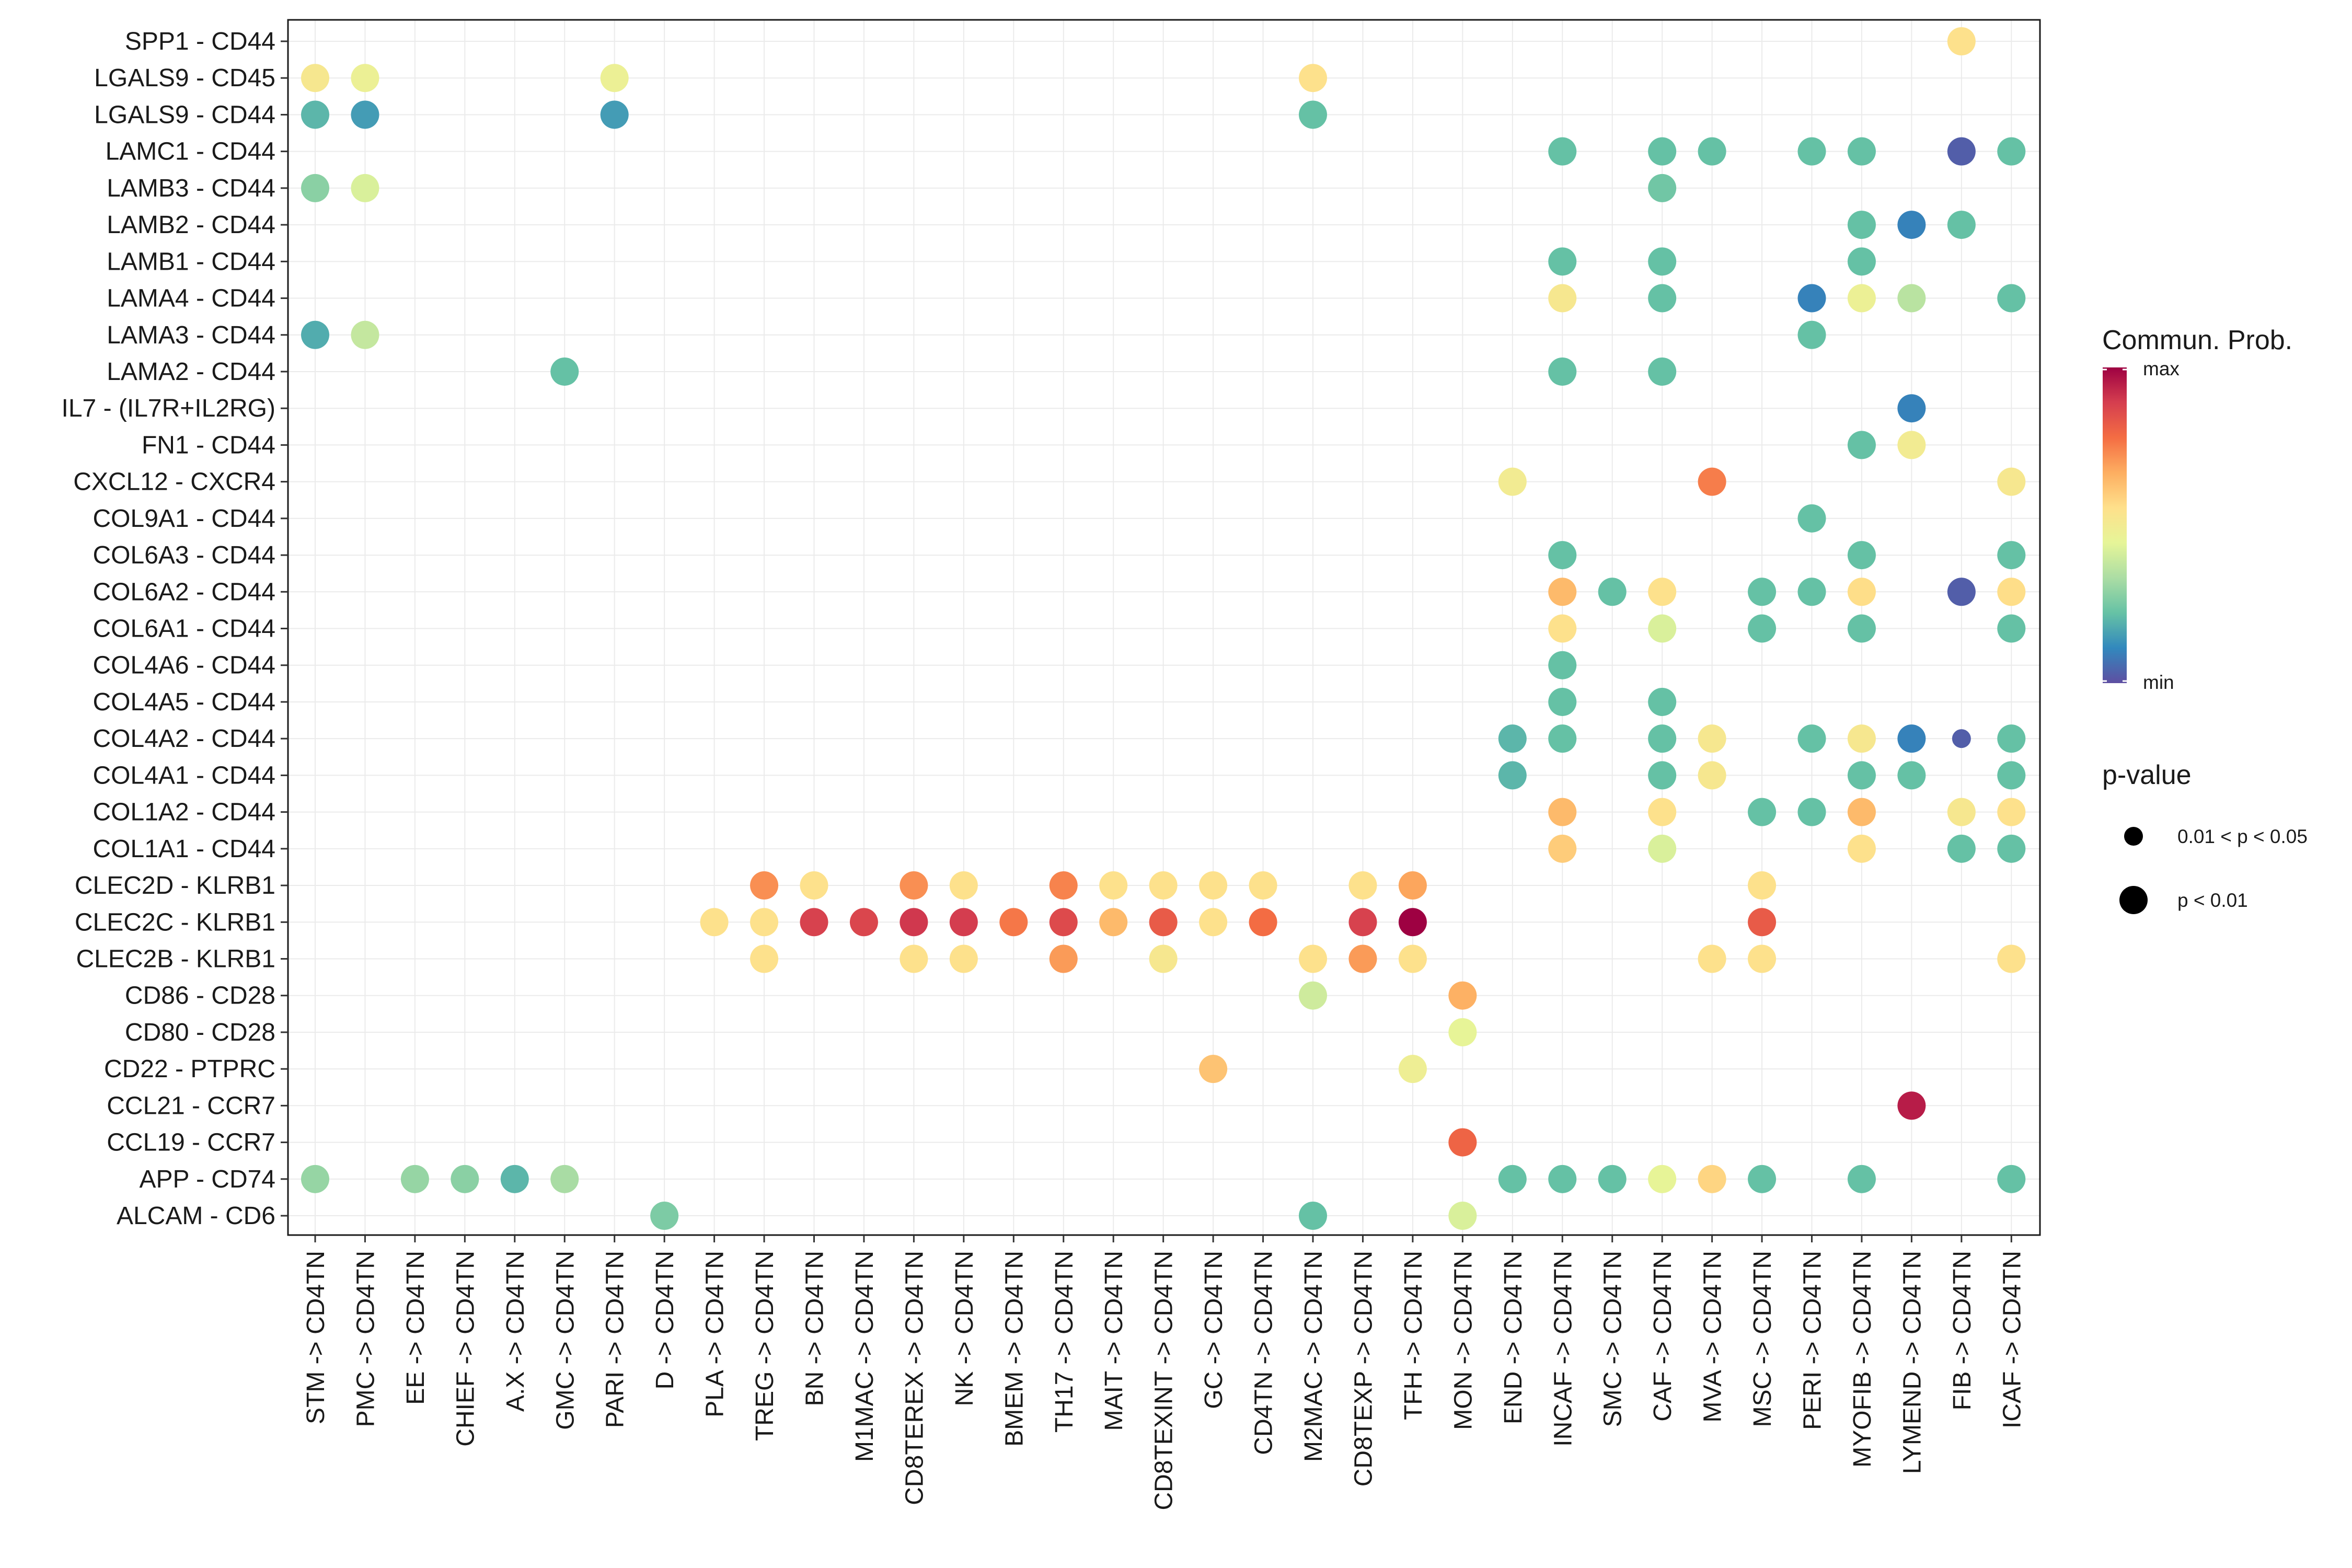 Image resolution: width=2352 pixels, height=1568 pixels. Describe the element at coordinates (191, 1106) in the screenshot. I see `y-tick-label: CCL21 - CCR7` at that location.